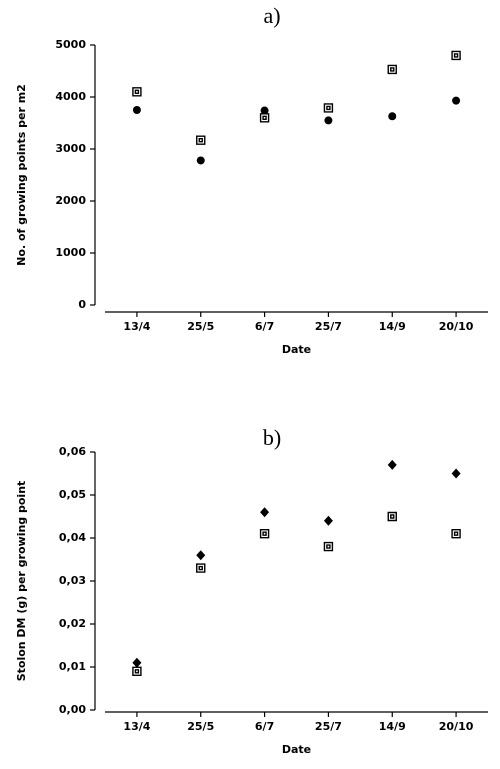 This screenshot has width=500, height=769. Describe the element at coordinates (70, 252) in the screenshot. I see `y-tick-label: 1000` at that location.